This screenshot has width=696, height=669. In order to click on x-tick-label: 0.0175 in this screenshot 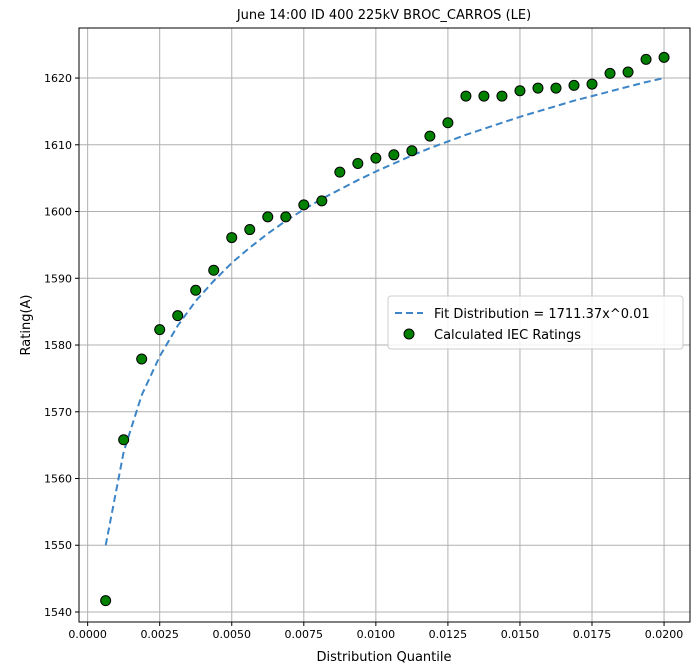, I will do `click(592, 634)`.